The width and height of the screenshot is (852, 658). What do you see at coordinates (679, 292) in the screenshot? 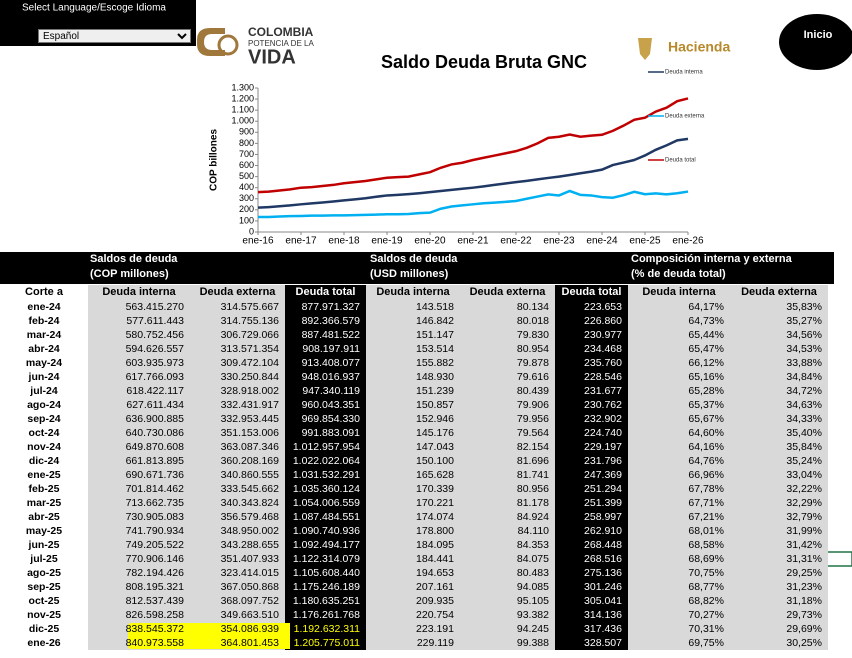
I see `column-header: Deuda interna` at bounding box center [679, 292].